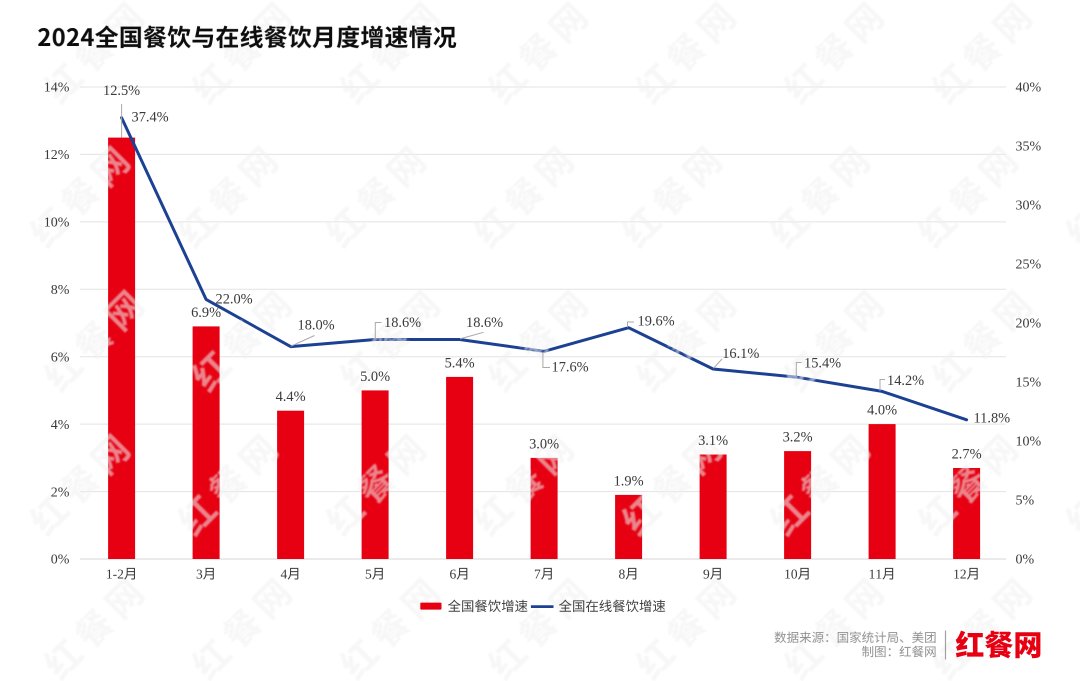  What do you see at coordinates (656, 321) in the screenshot?
I see `svg-text: 19.6%` at bounding box center [656, 321].